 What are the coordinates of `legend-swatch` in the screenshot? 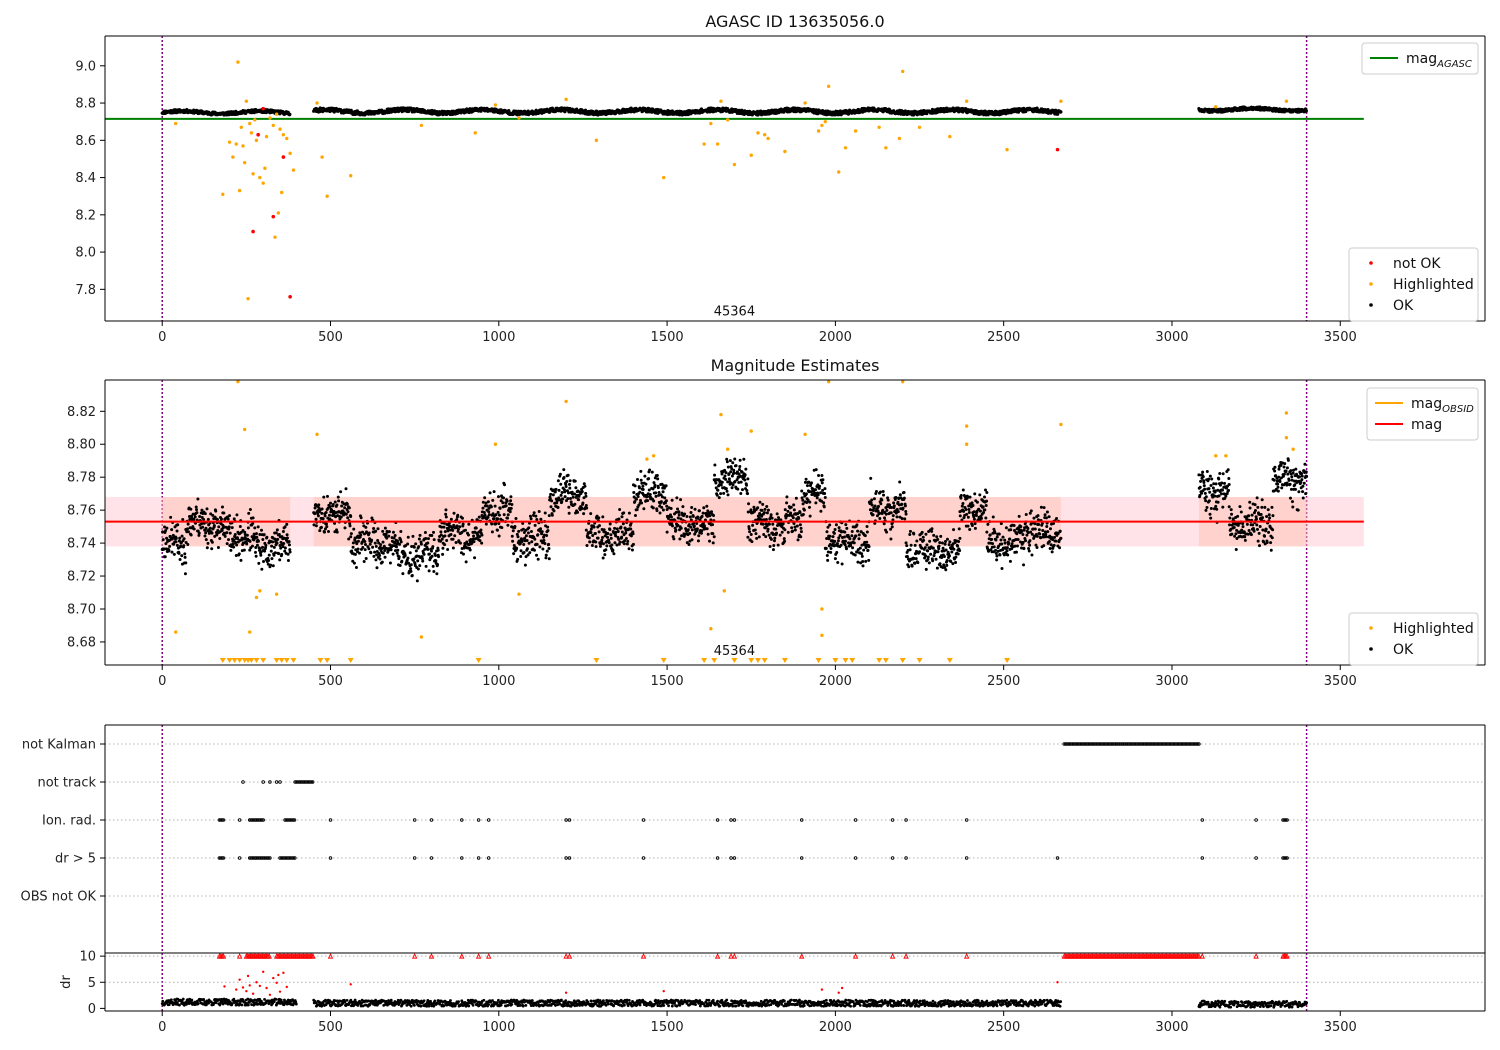 It's located at (1371, 284).